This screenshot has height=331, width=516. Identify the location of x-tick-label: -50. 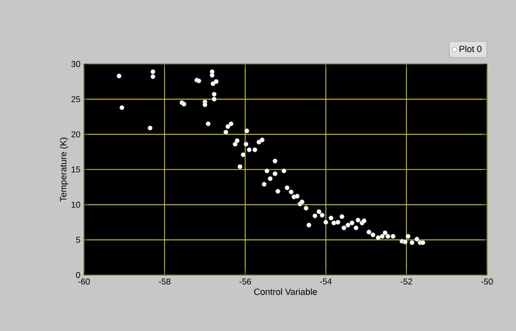
(487, 281).